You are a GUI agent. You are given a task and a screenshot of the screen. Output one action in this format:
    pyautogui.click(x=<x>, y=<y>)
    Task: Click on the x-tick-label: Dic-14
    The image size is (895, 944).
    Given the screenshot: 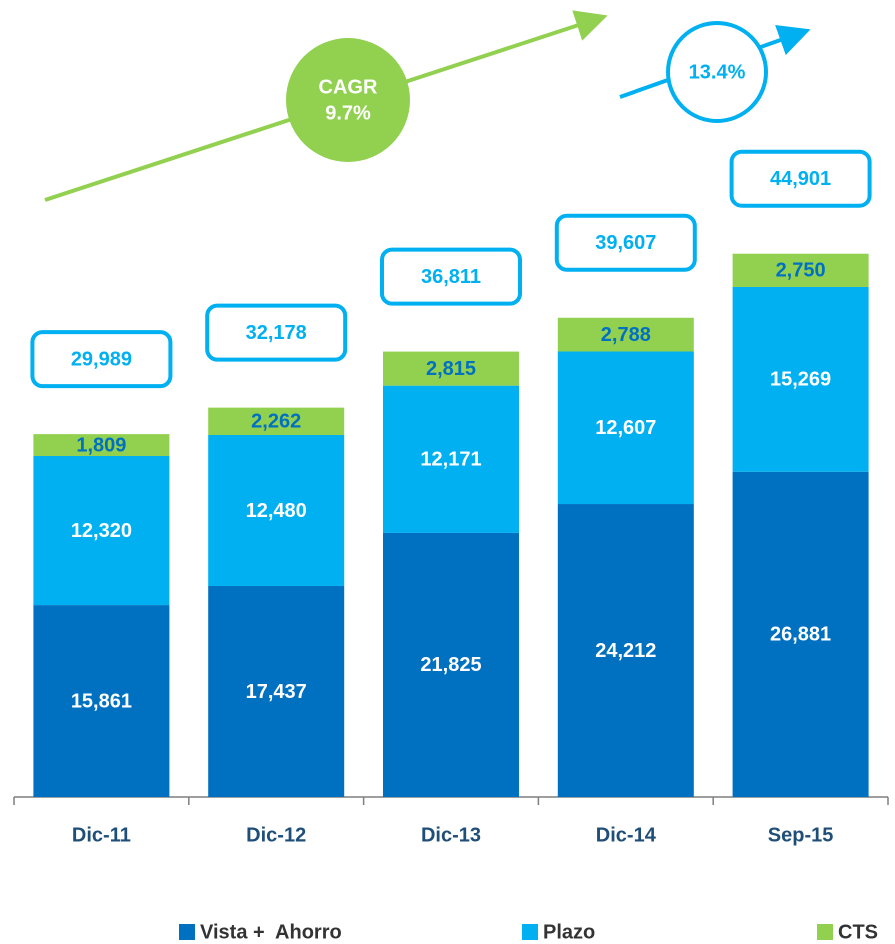 What is the action you would take?
    pyautogui.click(x=626, y=835)
    